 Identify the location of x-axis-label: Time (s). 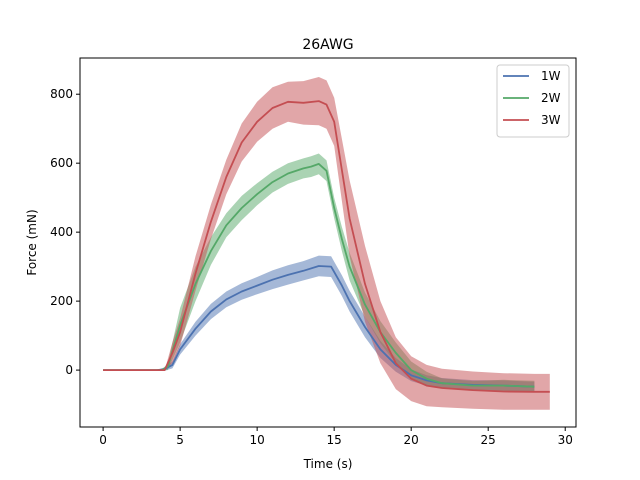
(328, 464).